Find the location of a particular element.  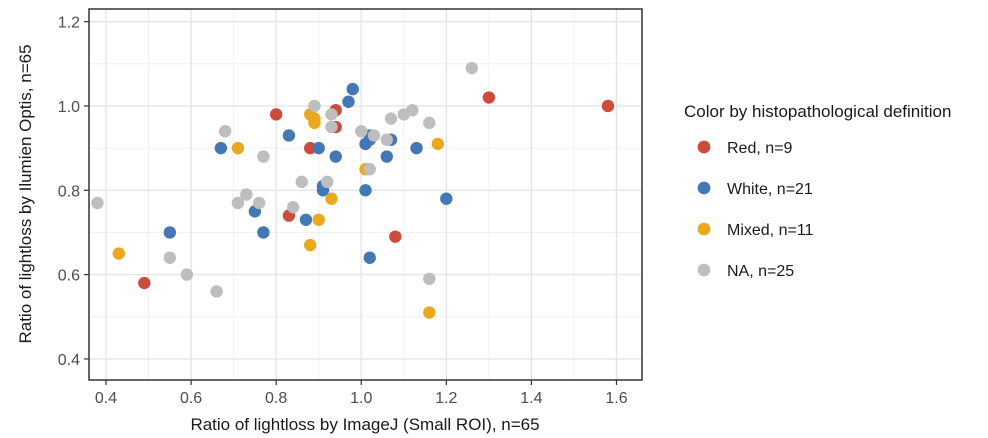

x-tick-label: 0.8 is located at coordinates (276, 398).